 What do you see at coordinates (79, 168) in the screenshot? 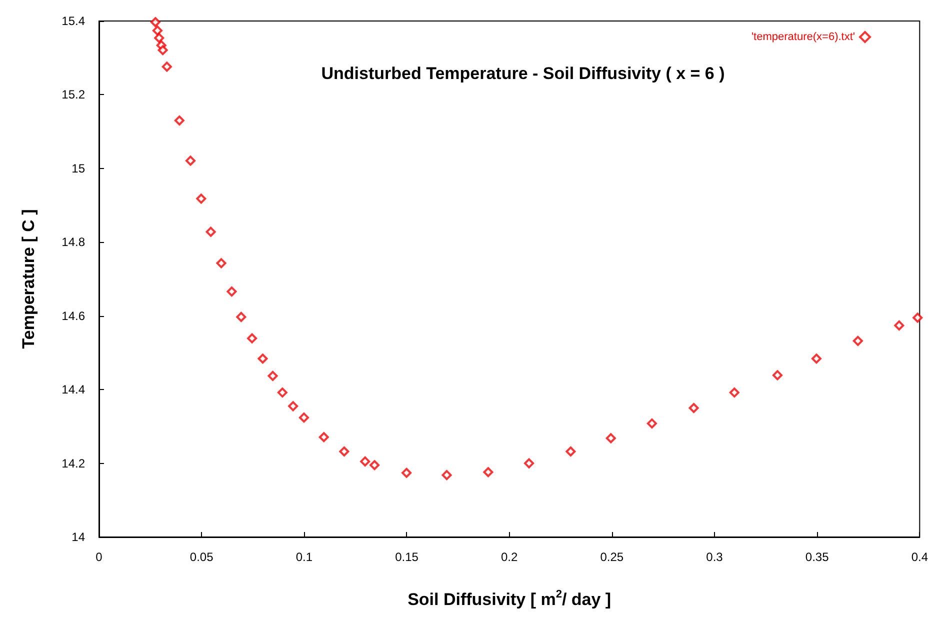
I see `y-tick-label: 15` at bounding box center [79, 168].